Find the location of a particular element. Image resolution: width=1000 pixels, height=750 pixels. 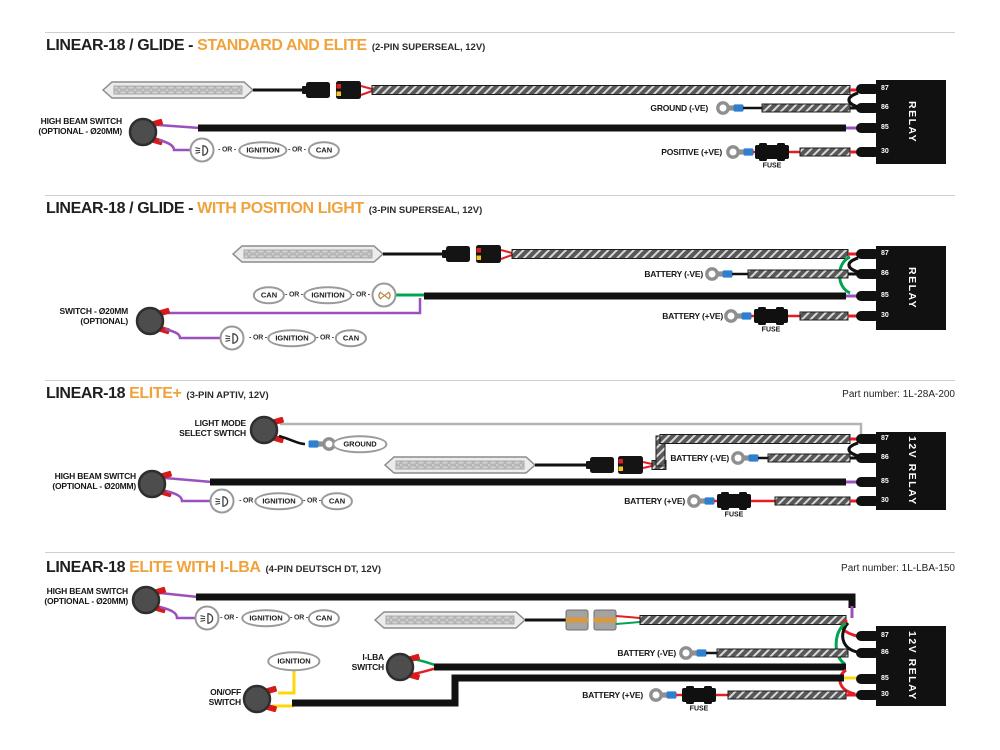

title-suffix: (3-PIN APTIV, 12V) is located at coordinates (227, 395).